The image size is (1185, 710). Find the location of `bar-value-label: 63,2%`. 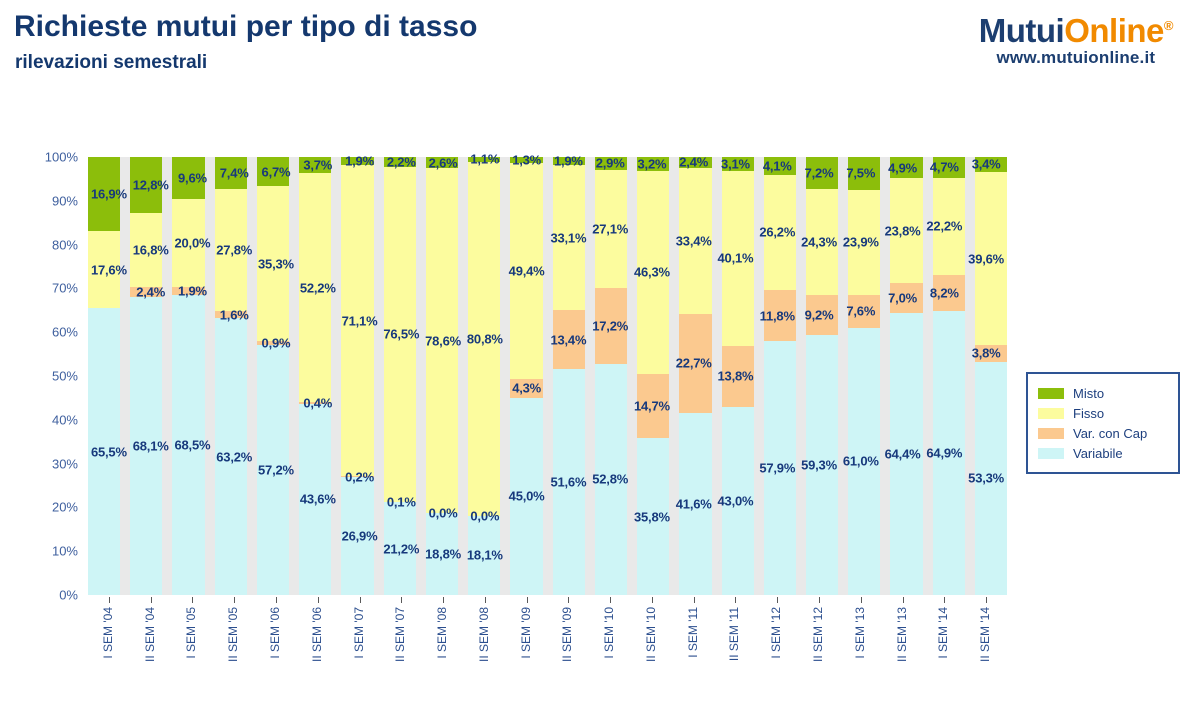

bar-value-label: 63,2% is located at coordinates (234, 457).